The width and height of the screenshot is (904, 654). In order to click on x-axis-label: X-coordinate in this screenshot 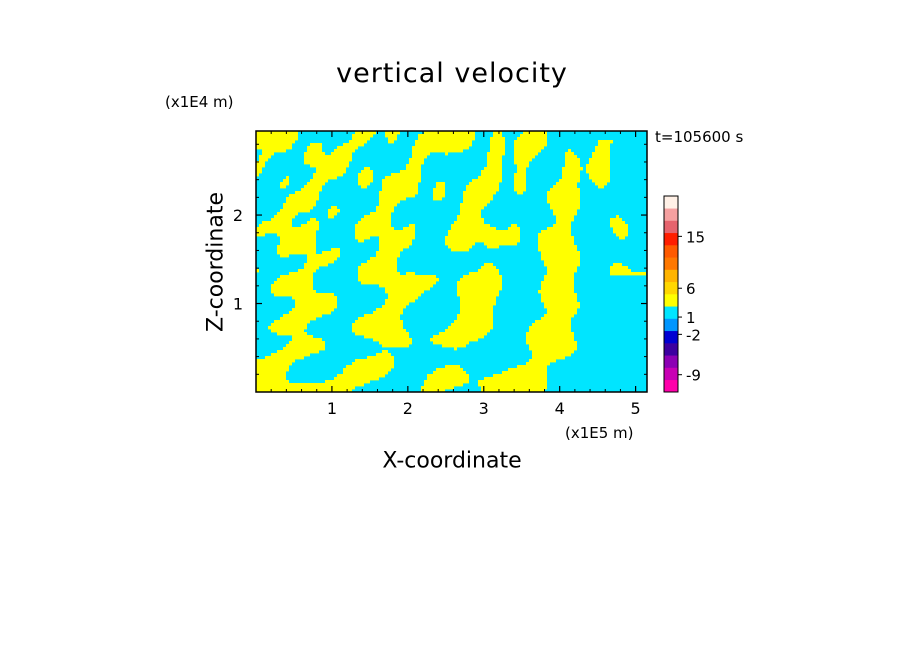, I will do `click(452, 461)`.